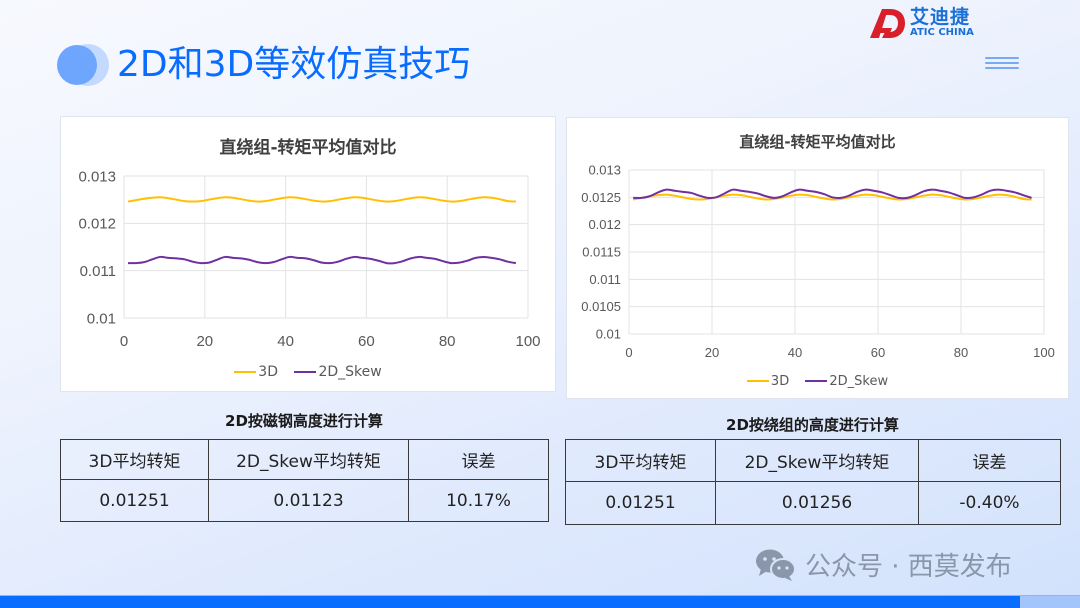  What do you see at coordinates (812, 425) in the screenshot?
I see `table-caption: 2D按绕组的高度进行计算` at bounding box center [812, 425].